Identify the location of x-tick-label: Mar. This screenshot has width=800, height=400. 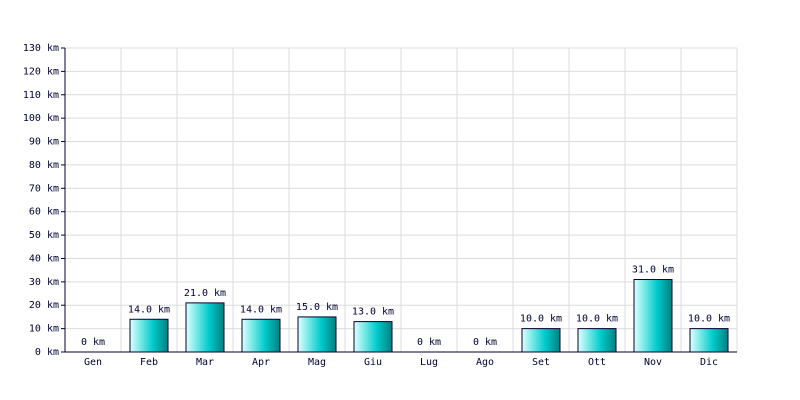
(205, 362).